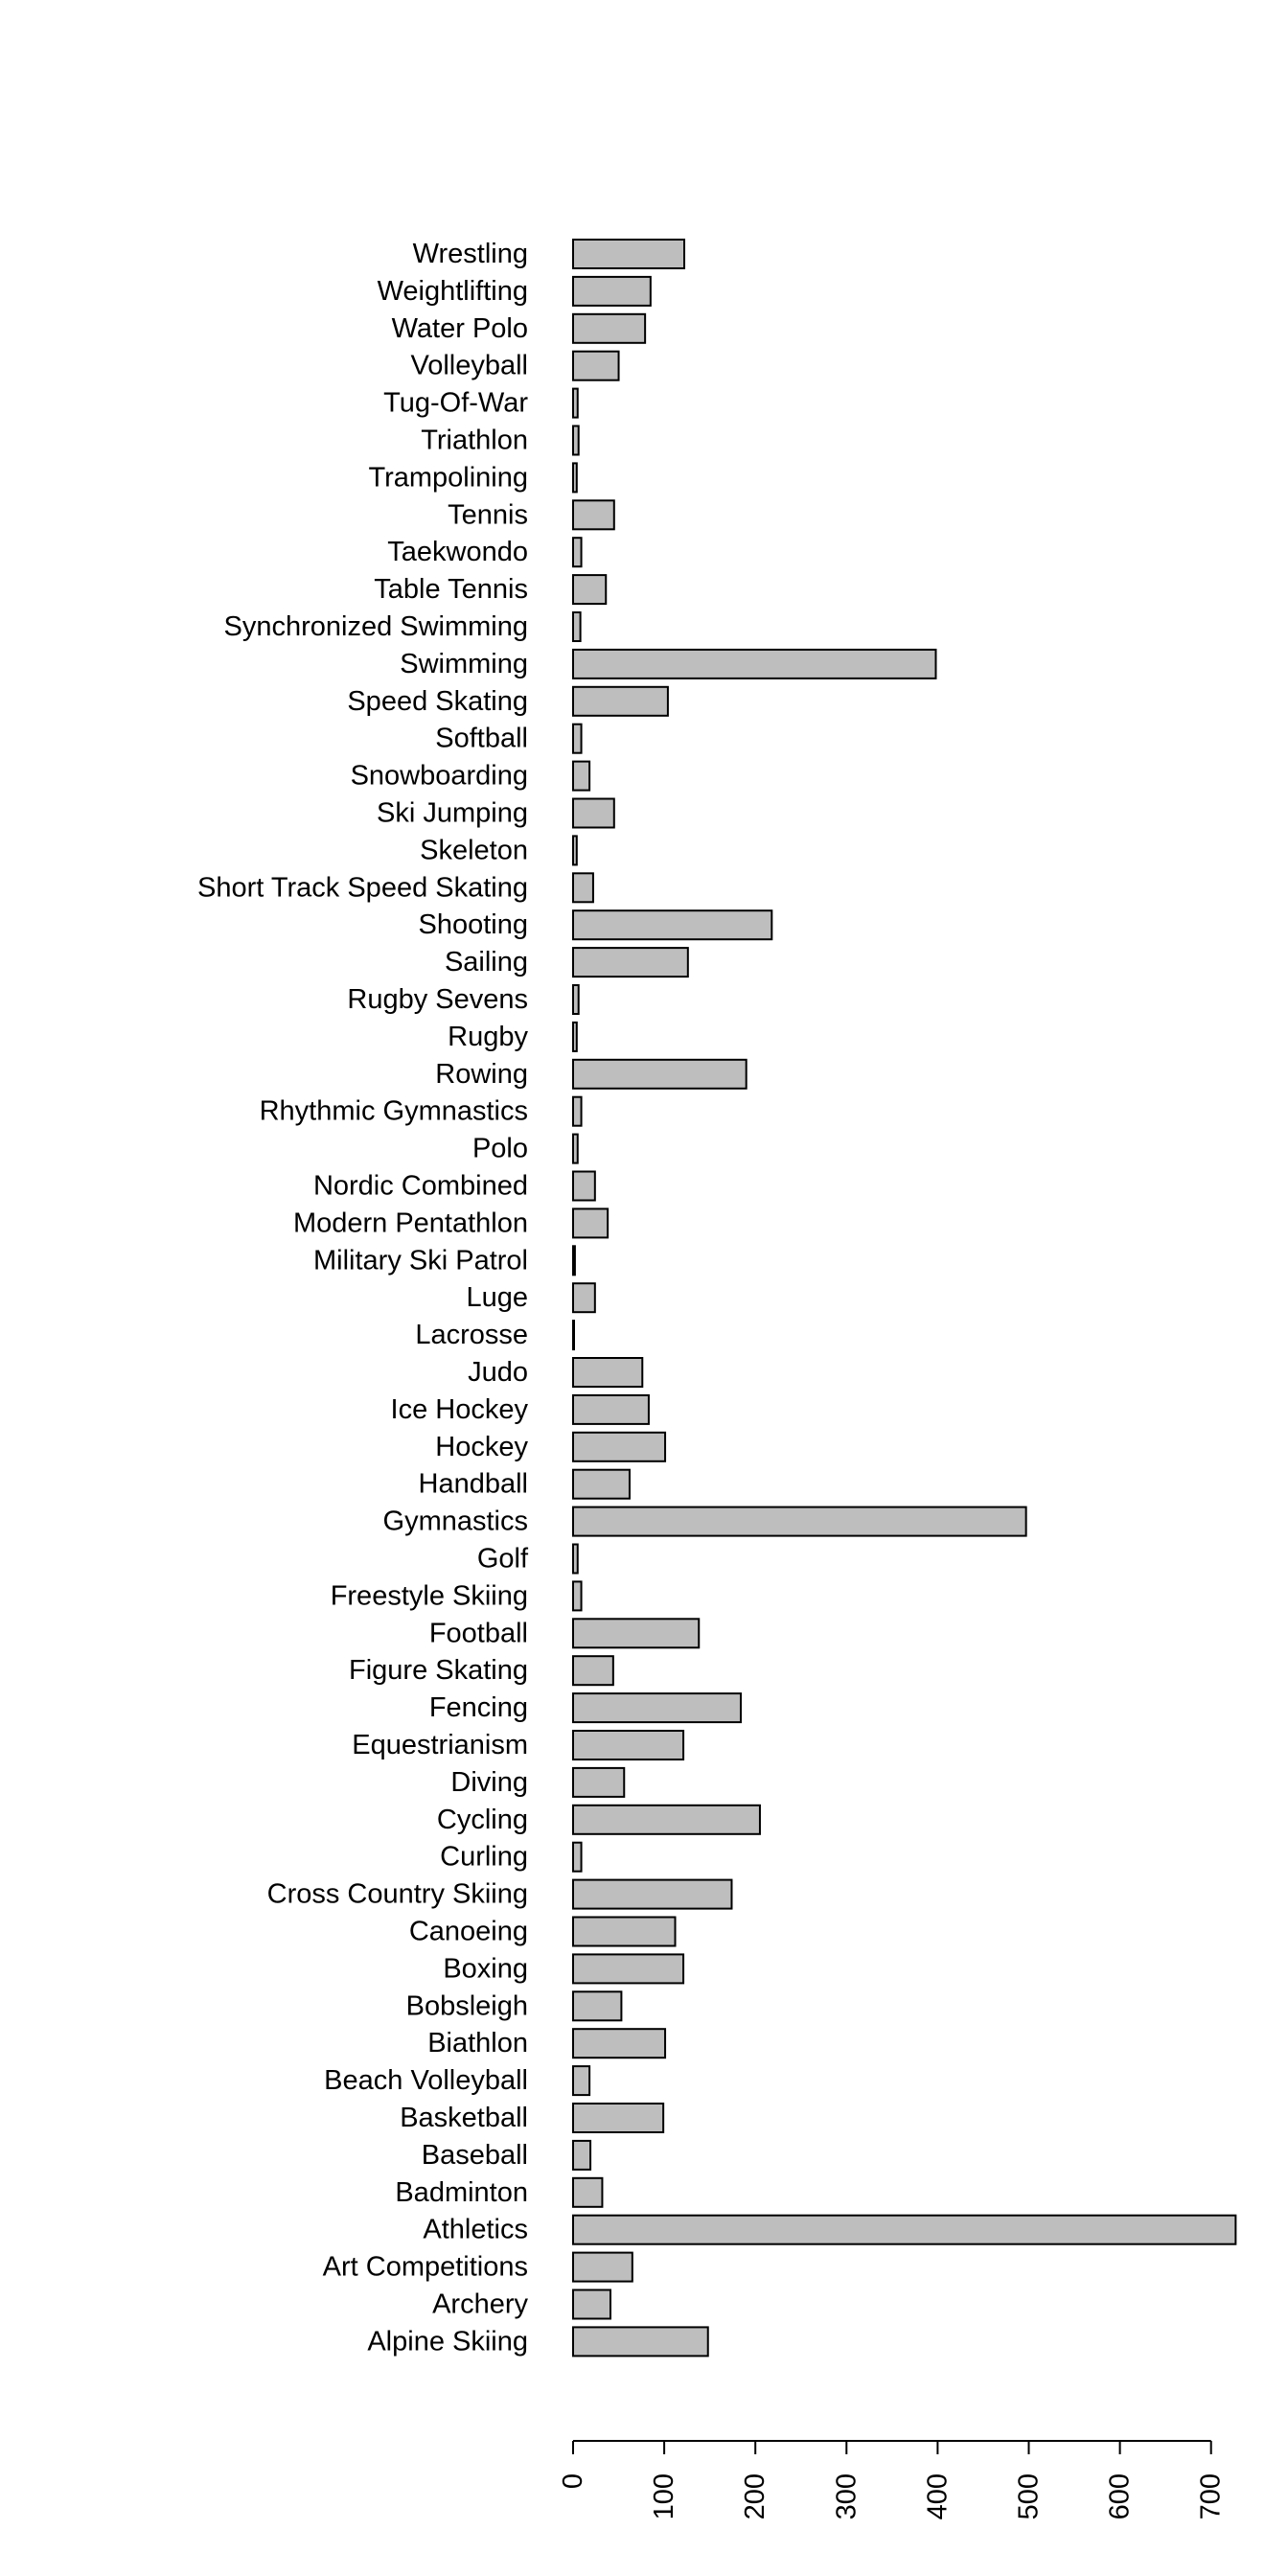 This screenshot has height=2576, width=1288. I want to click on x-tick-label-100: 100, so click(664, 2496).